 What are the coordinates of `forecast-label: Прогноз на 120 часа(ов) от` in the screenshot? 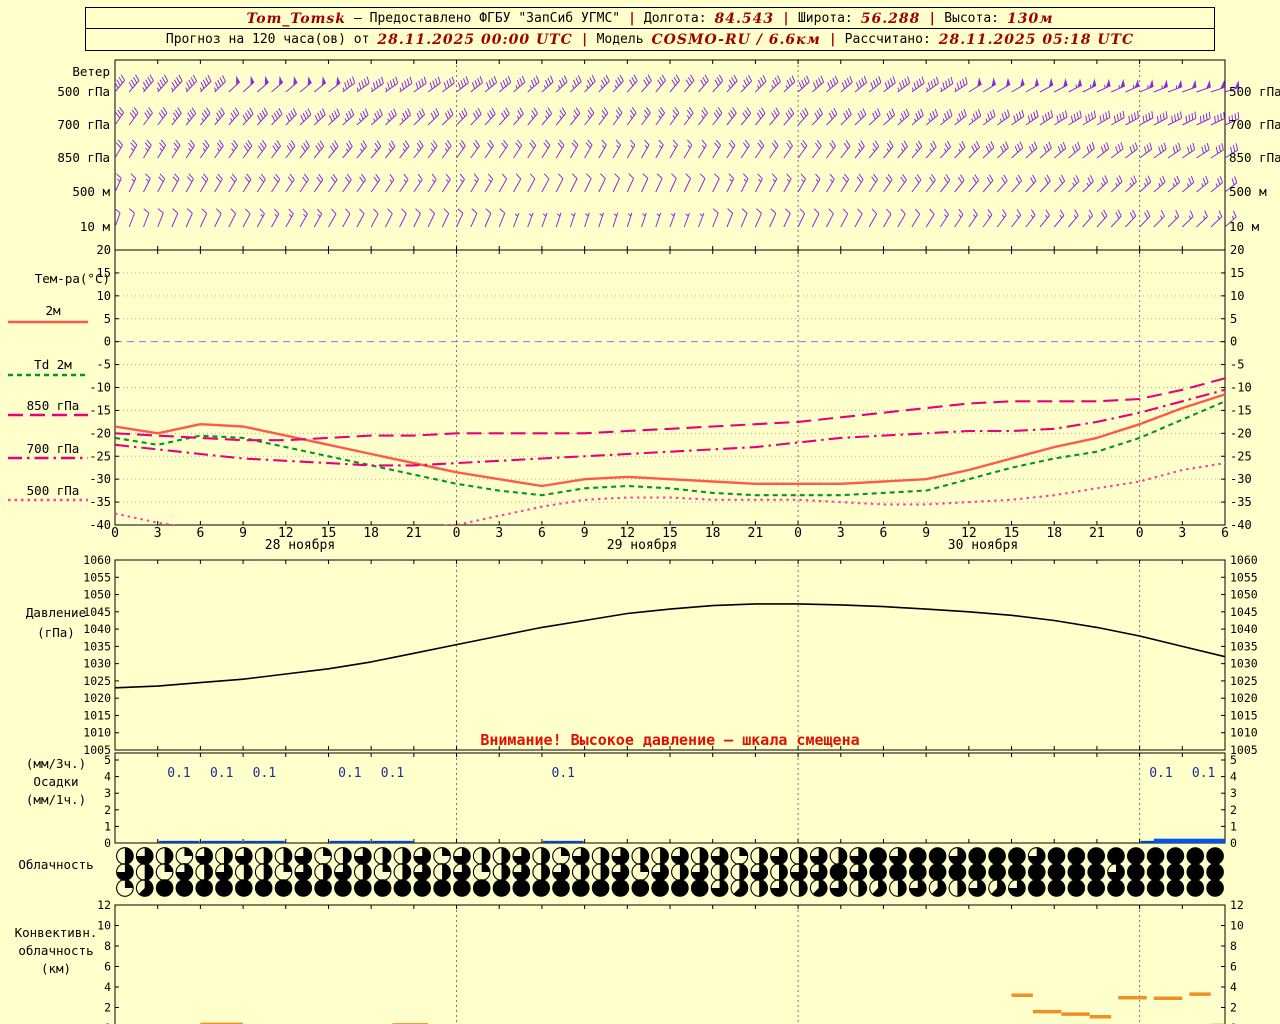 It's located at (267, 39).